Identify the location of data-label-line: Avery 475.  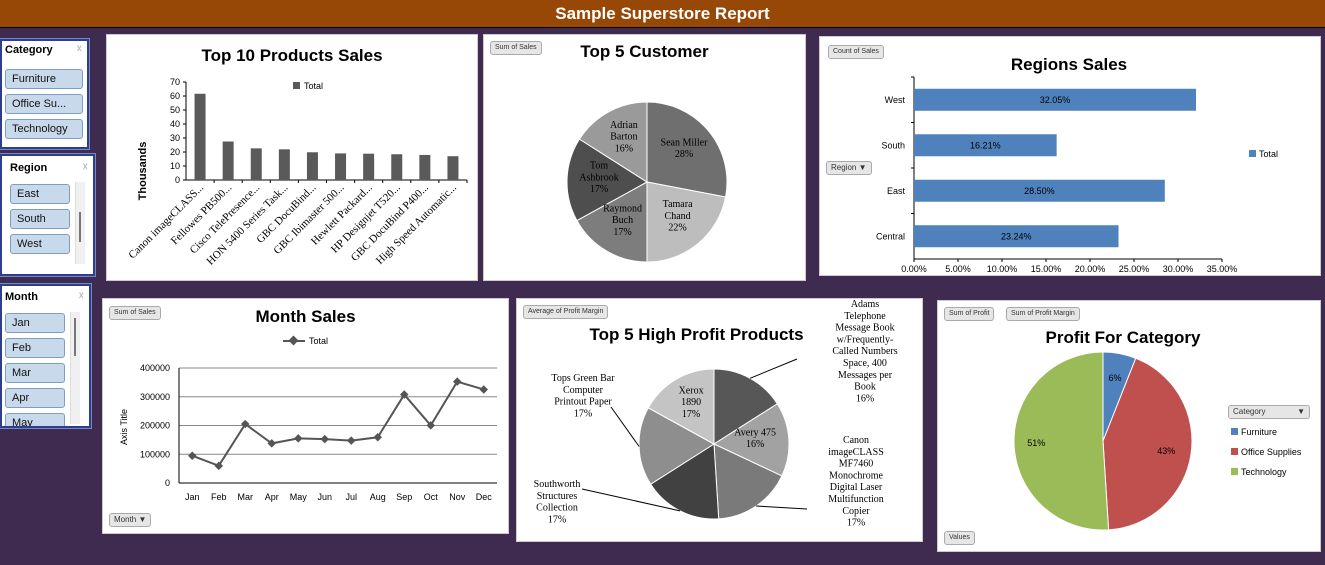
(755, 432).